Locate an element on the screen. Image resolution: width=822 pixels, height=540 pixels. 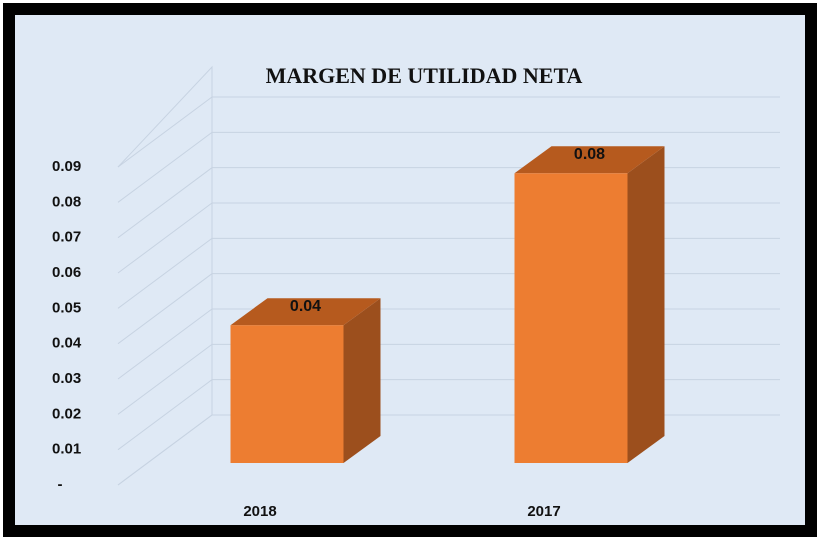
y-tick-label: 0.06 is located at coordinates (66, 272).